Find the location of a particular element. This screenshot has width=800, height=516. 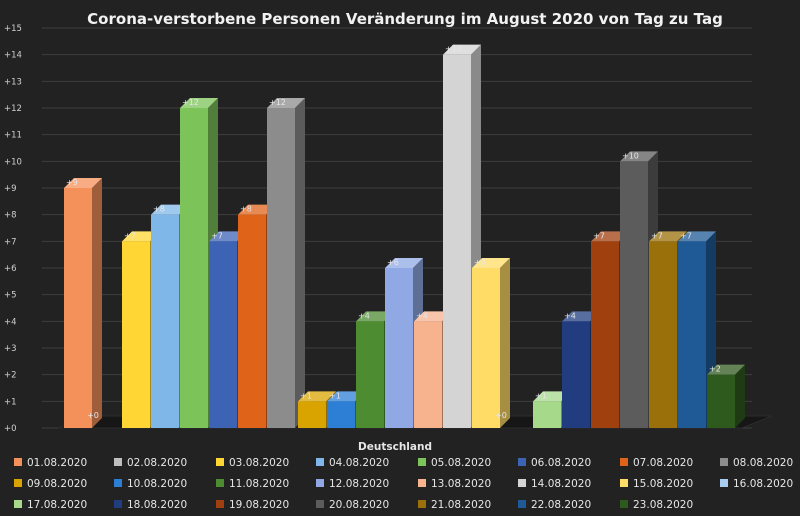

legend-label: 16.08.2020 is located at coordinates (763, 484).